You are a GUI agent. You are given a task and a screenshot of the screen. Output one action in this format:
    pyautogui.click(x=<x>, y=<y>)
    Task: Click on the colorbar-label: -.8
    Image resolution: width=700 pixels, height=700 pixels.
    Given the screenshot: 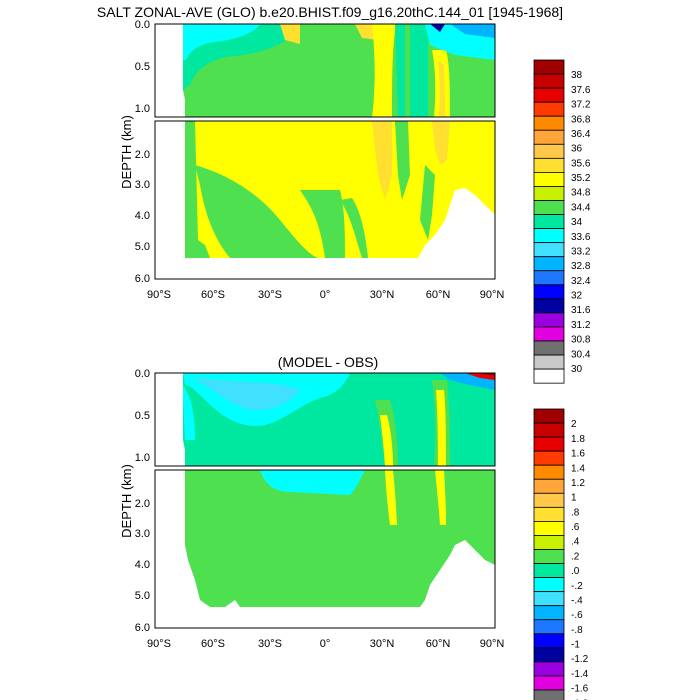 What is the action you would take?
    pyautogui.click(x=577, y=630)
    